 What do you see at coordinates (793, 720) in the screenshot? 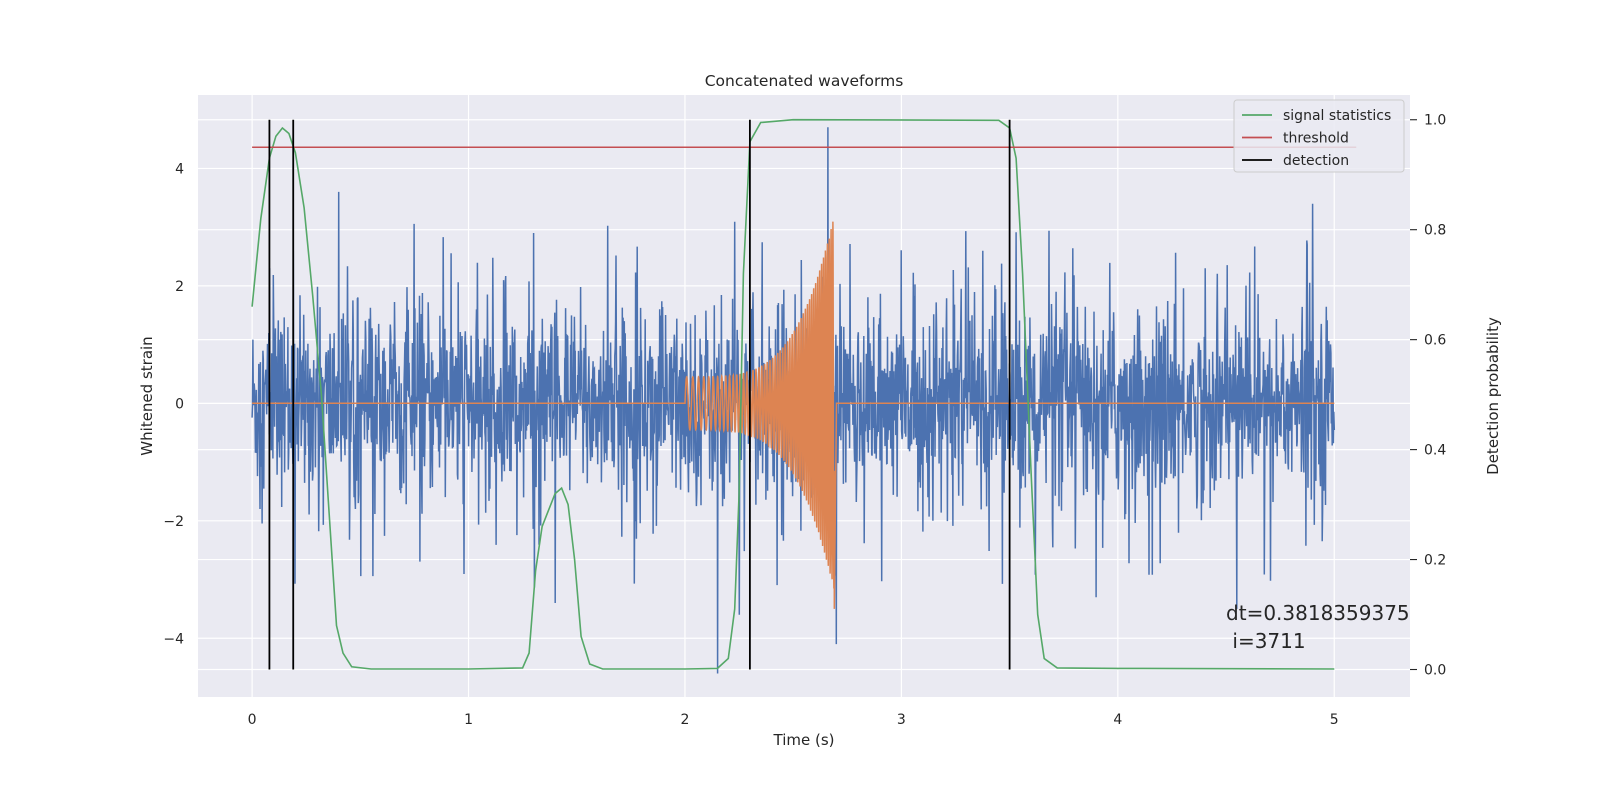
I see `x-axis-ticks: 0 1 2 3 4 5` at bounding box center [793, 720].